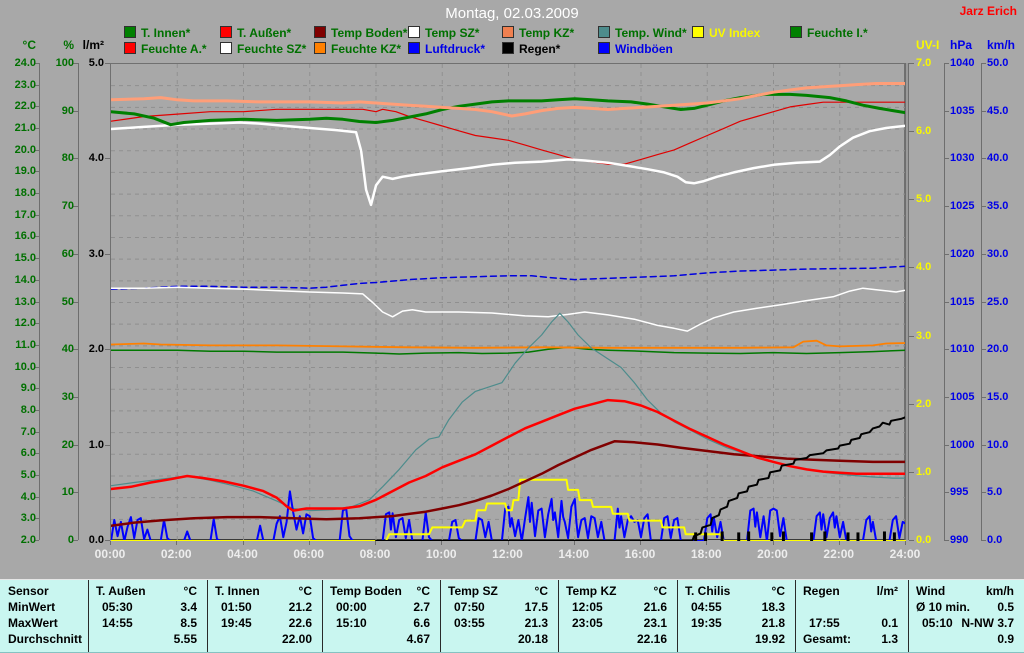  What do you see at coordinates (174, 49) in the screenshot?
I see `legend-label-feuchte_a: Feuchte A.*` at bounding box center [174, 49].